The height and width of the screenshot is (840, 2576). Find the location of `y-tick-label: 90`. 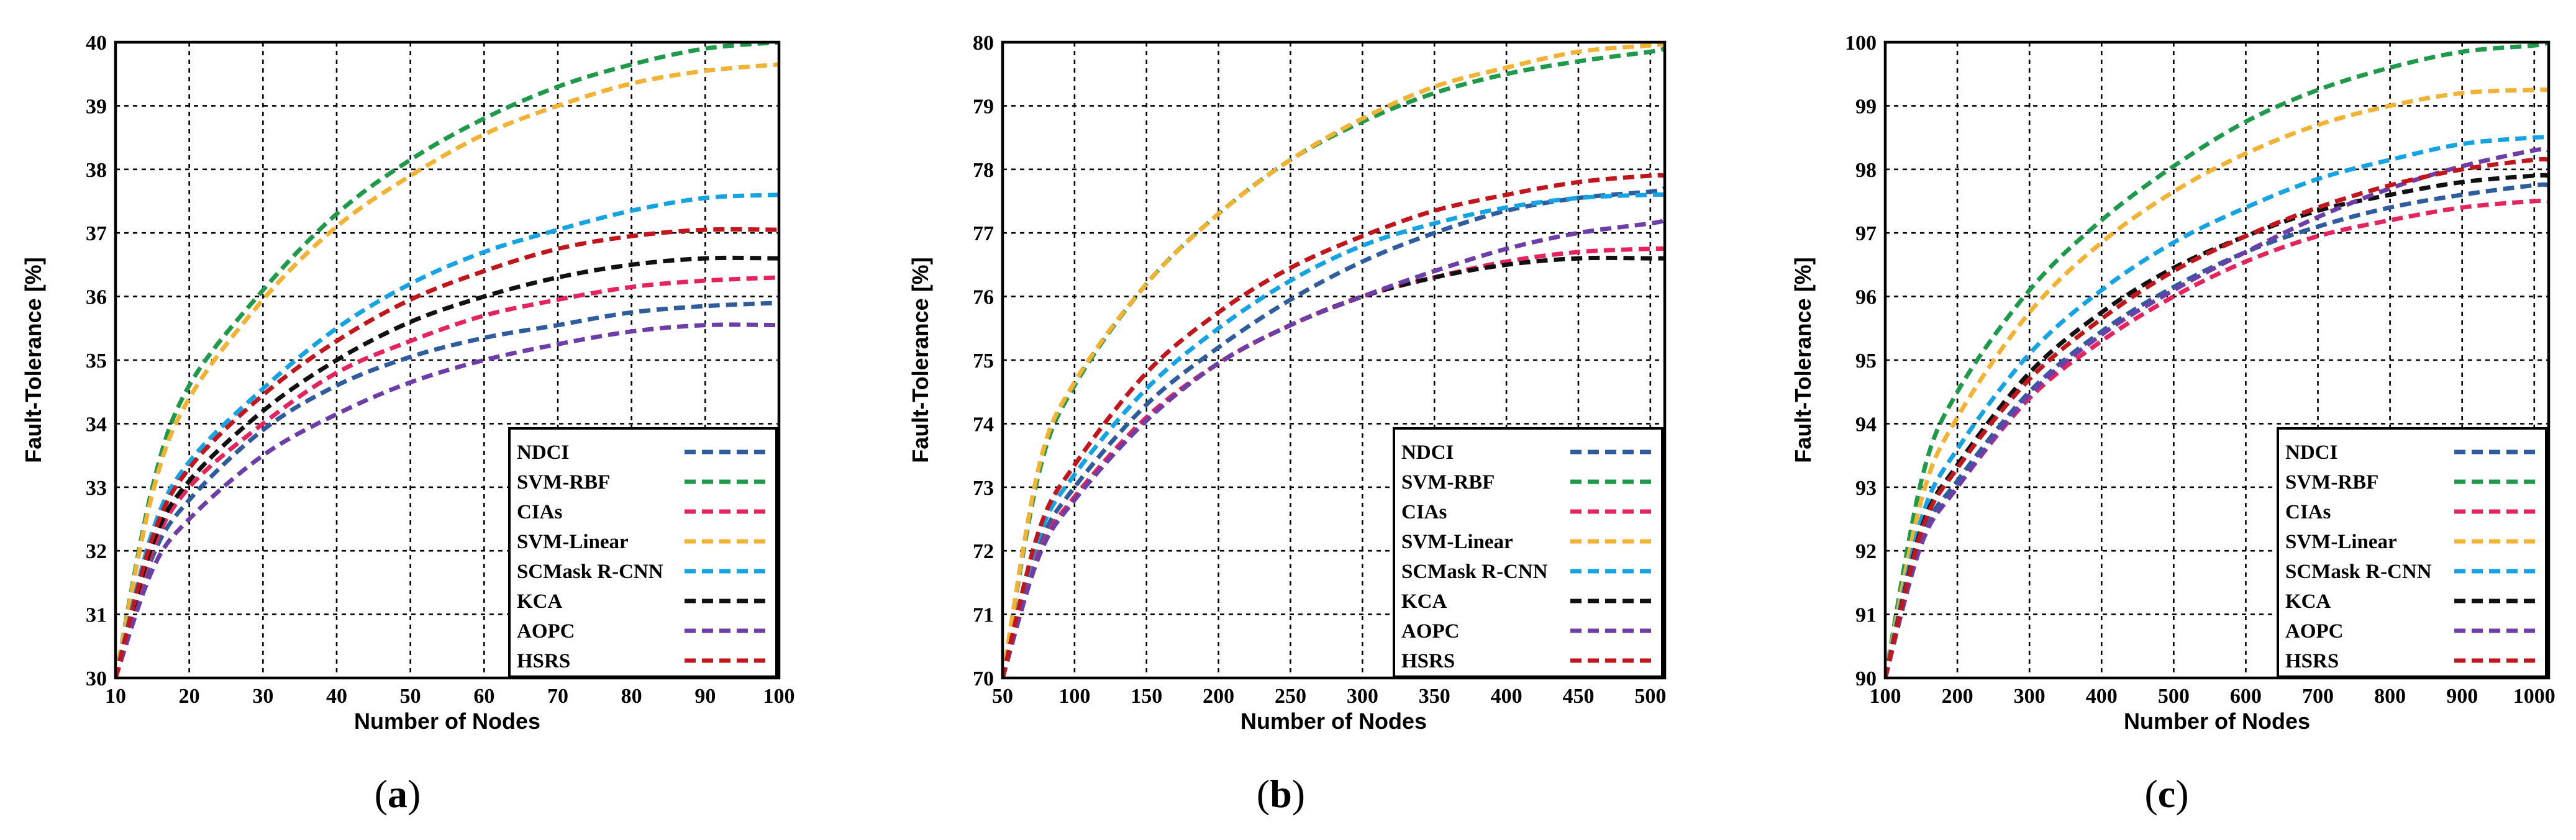

y-tick-label: 90 is located at coordinates (1866, 678).